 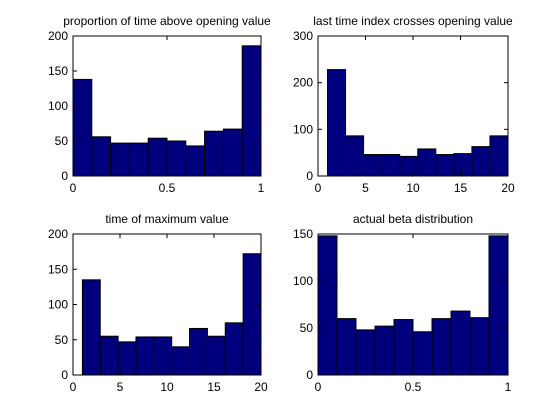 I want to click on subplot-title: proportion of time above opening value, so click(x=167, y=21).